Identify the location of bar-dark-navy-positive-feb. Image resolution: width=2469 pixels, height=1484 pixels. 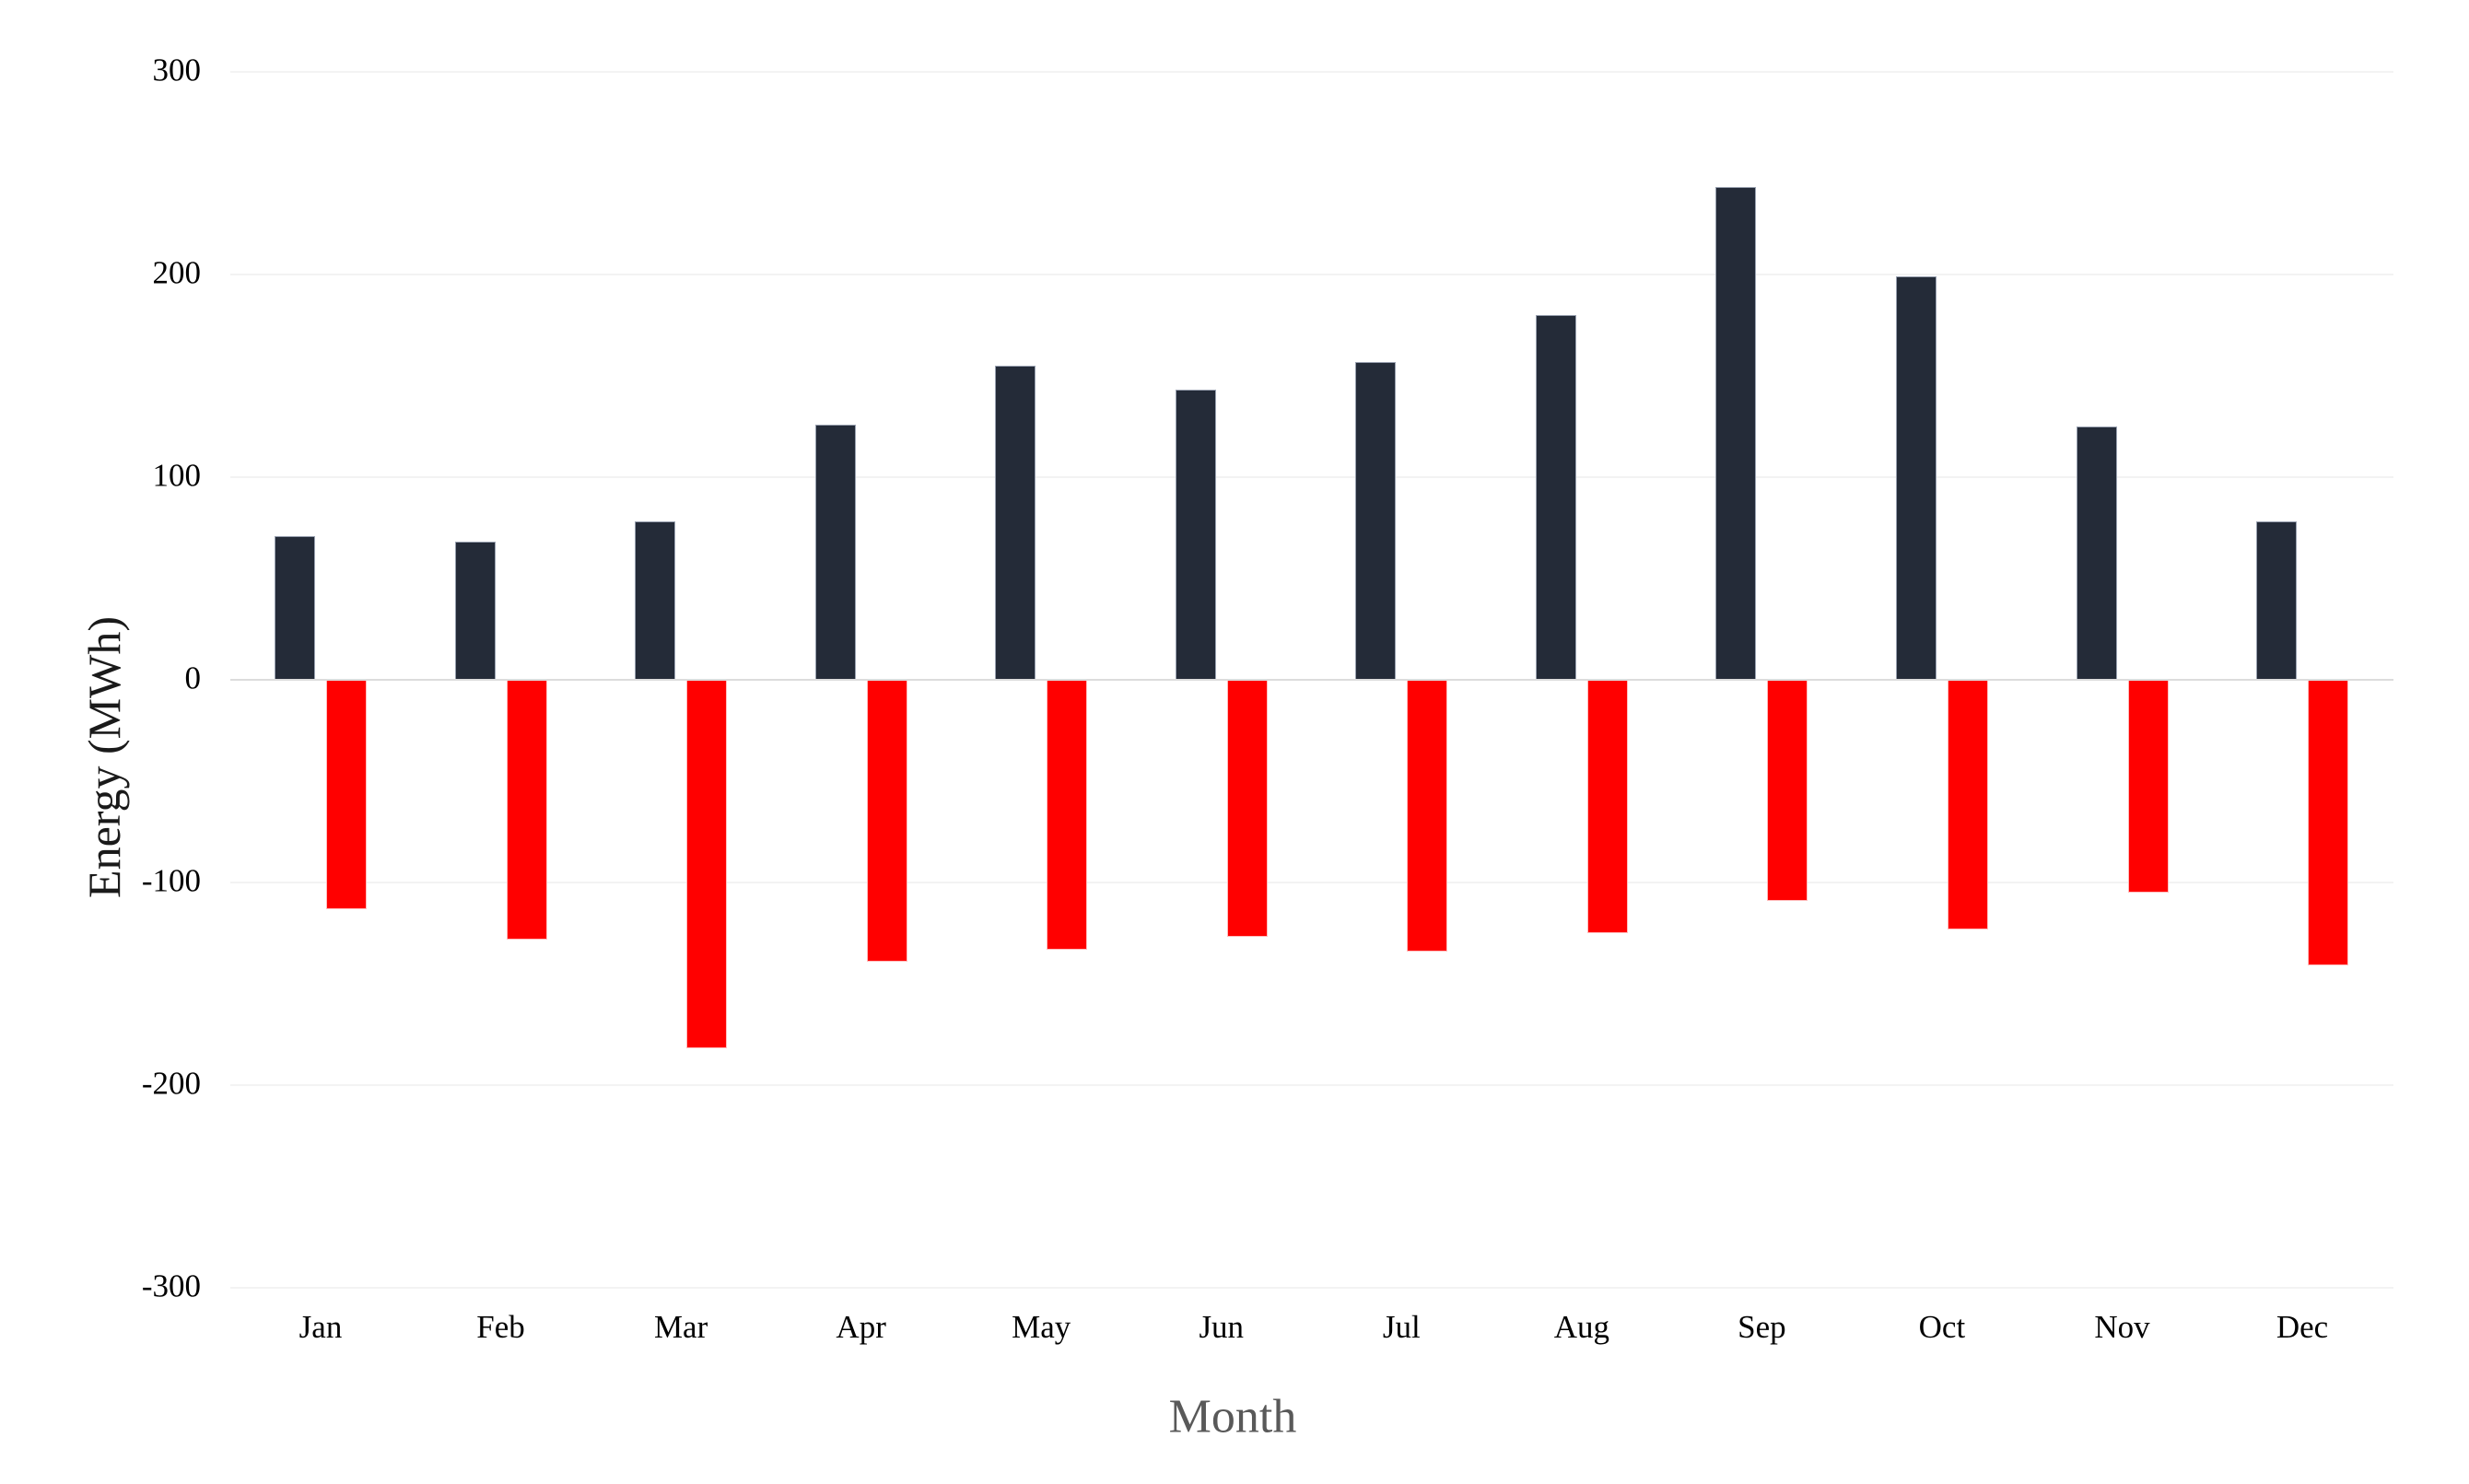
(475, 611).